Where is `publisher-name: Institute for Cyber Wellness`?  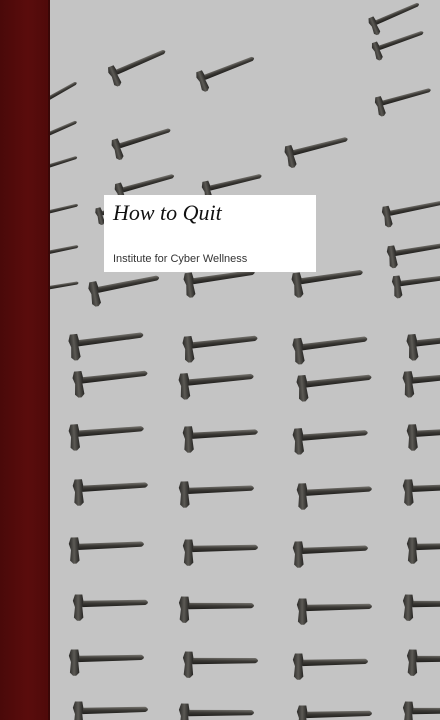 publisher-name: Institute for Cyber Wellness is located at coordinates (180, 259).